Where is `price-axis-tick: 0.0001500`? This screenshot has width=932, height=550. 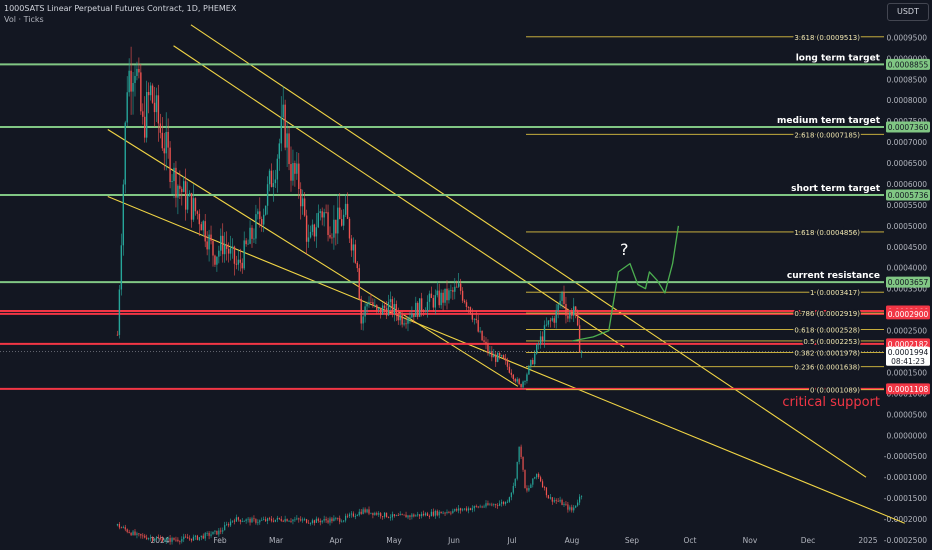 price-axis-tick: 0.0001500 is located at coordinates (906, 372).